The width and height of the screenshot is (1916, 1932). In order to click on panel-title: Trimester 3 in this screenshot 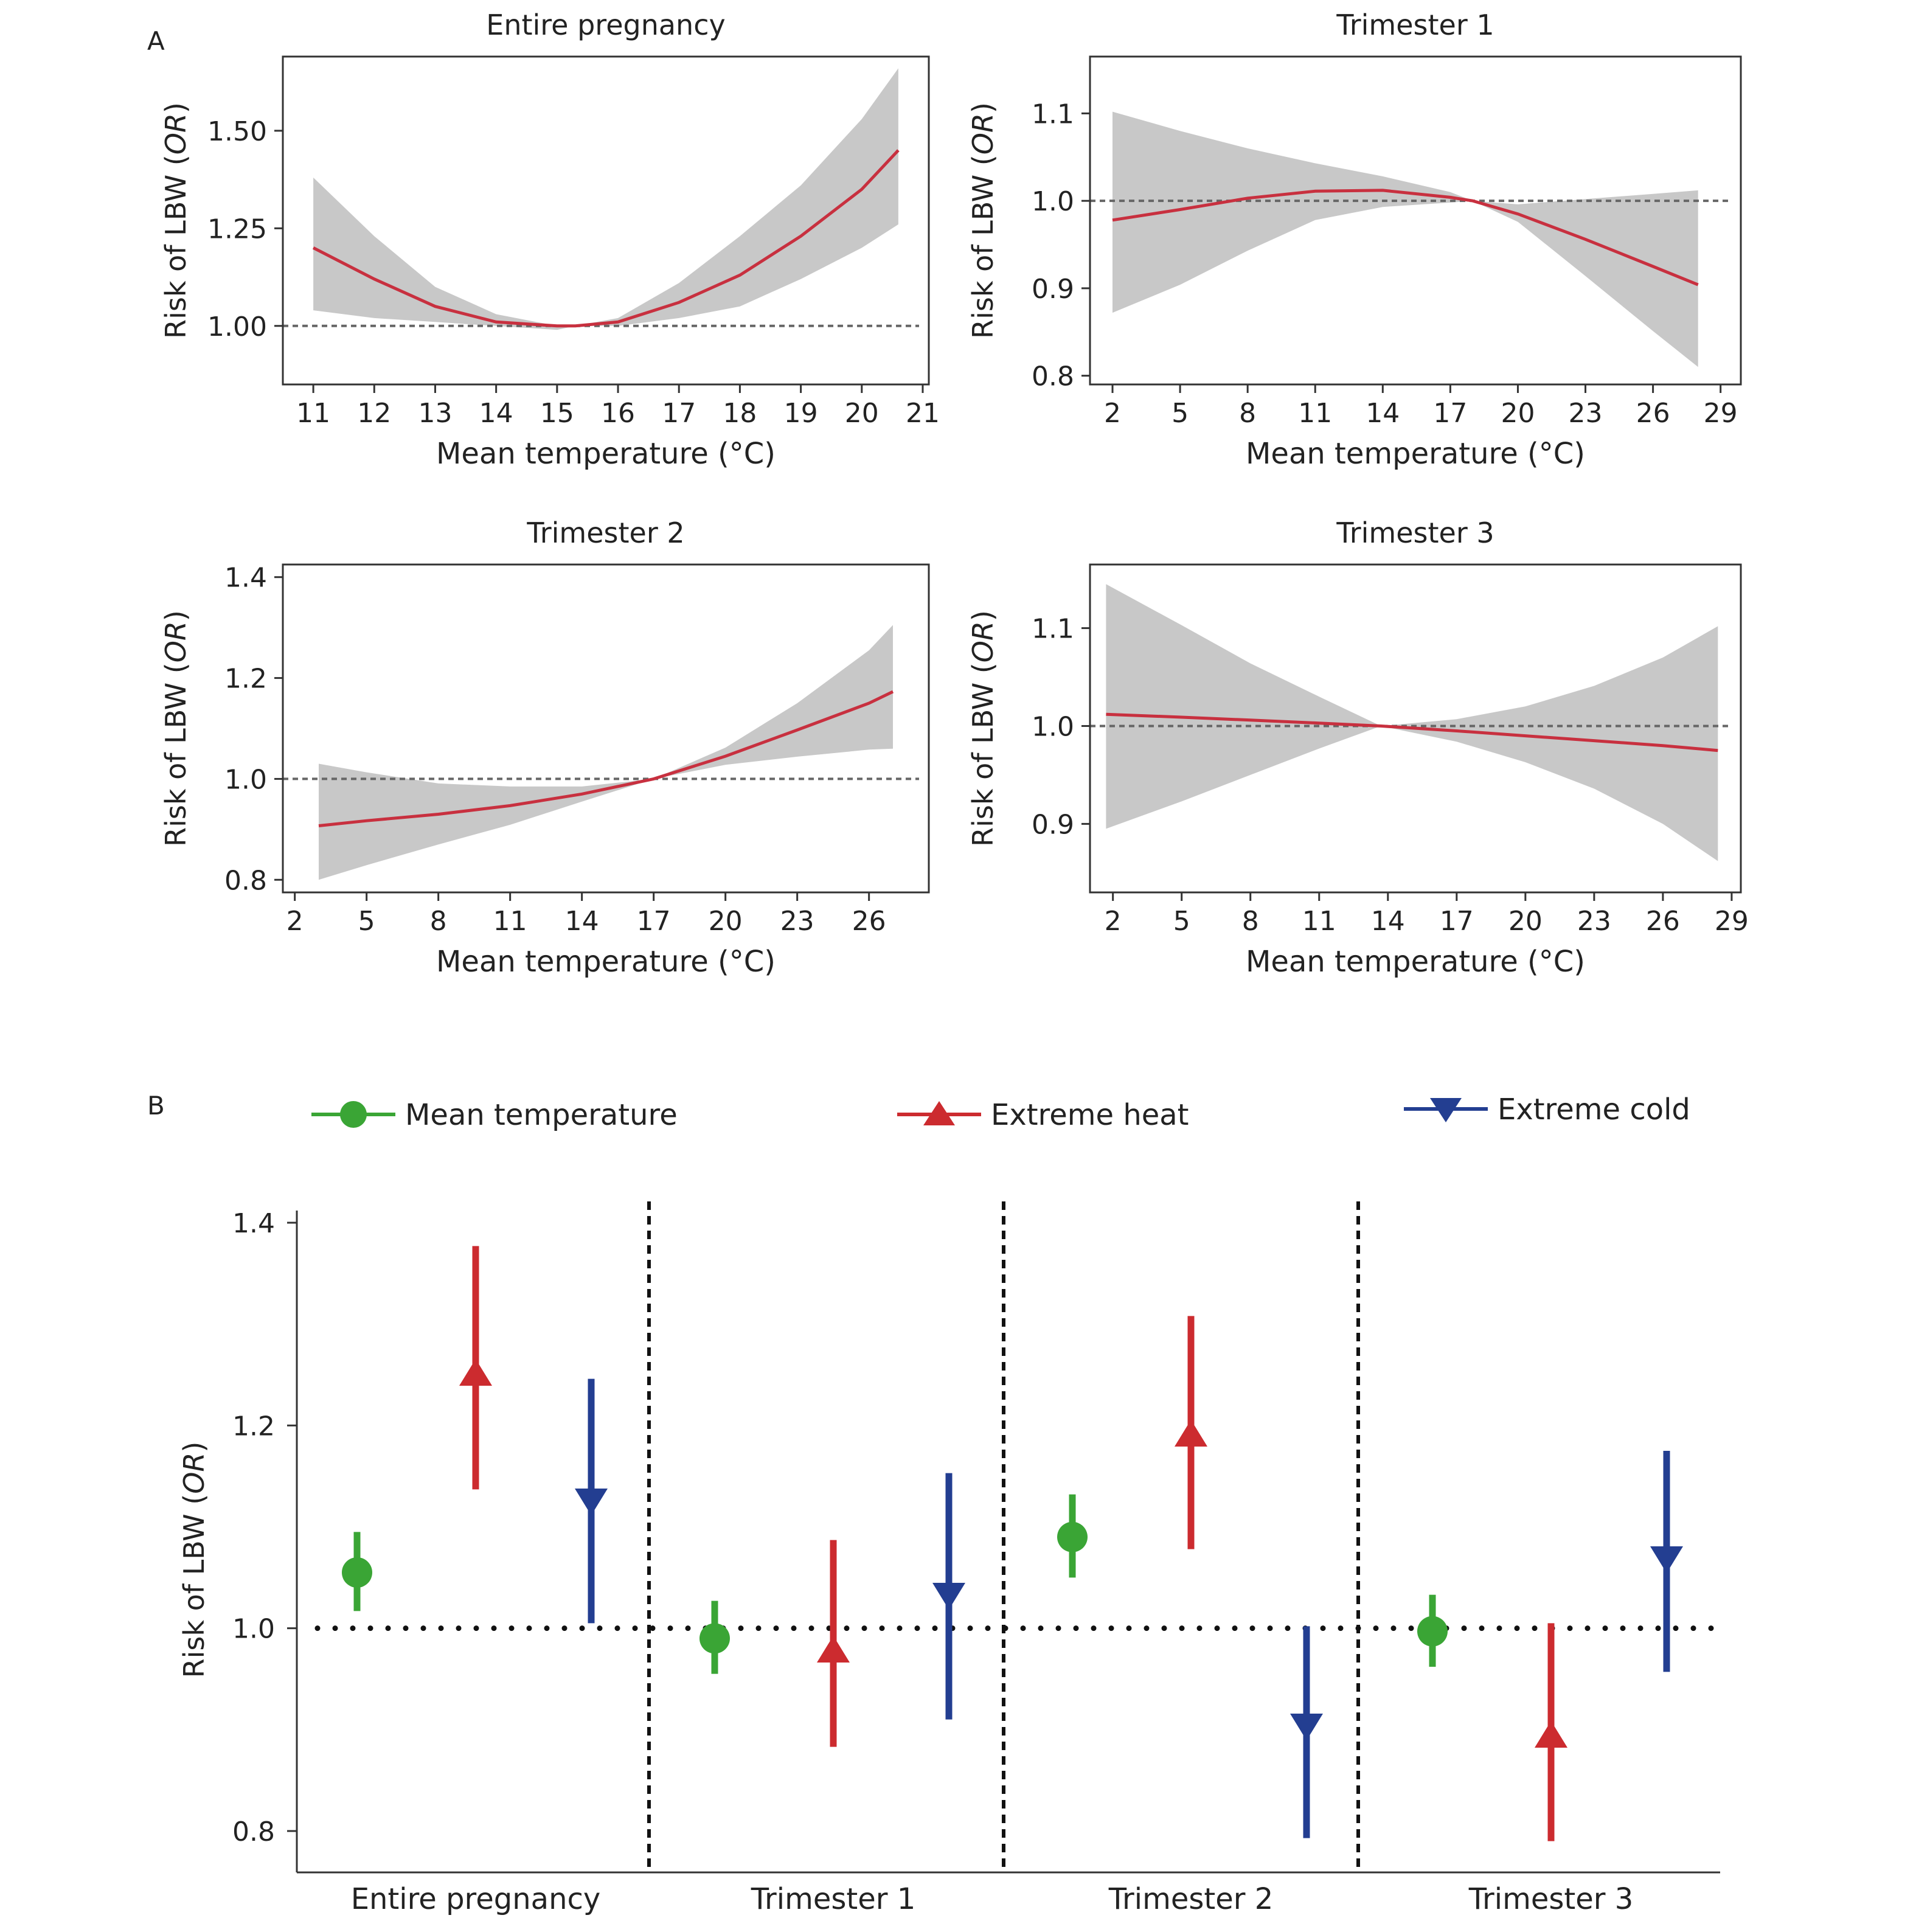, I will do `click(1415, 532)`.